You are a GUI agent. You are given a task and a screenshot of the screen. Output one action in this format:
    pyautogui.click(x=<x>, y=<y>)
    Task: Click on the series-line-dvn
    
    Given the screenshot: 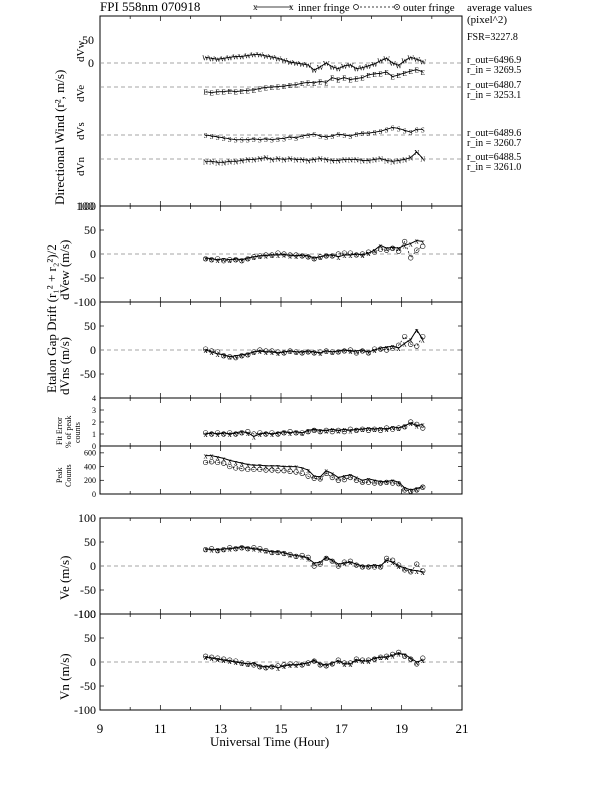 What is the action you would take?
    pyautogui.click(x=314, y=157)
    